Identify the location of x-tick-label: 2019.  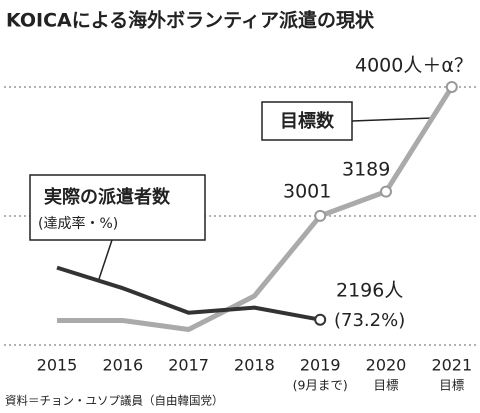
(320, 365).